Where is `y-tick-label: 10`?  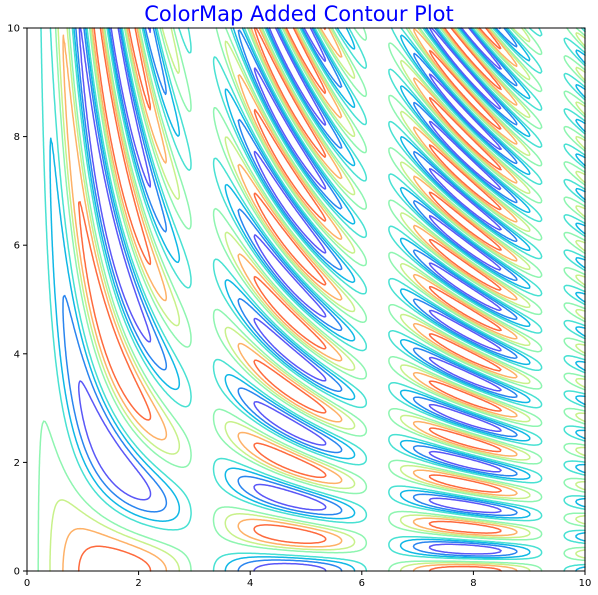
y-tick-label: 10 is located at coordinates (13, 29).